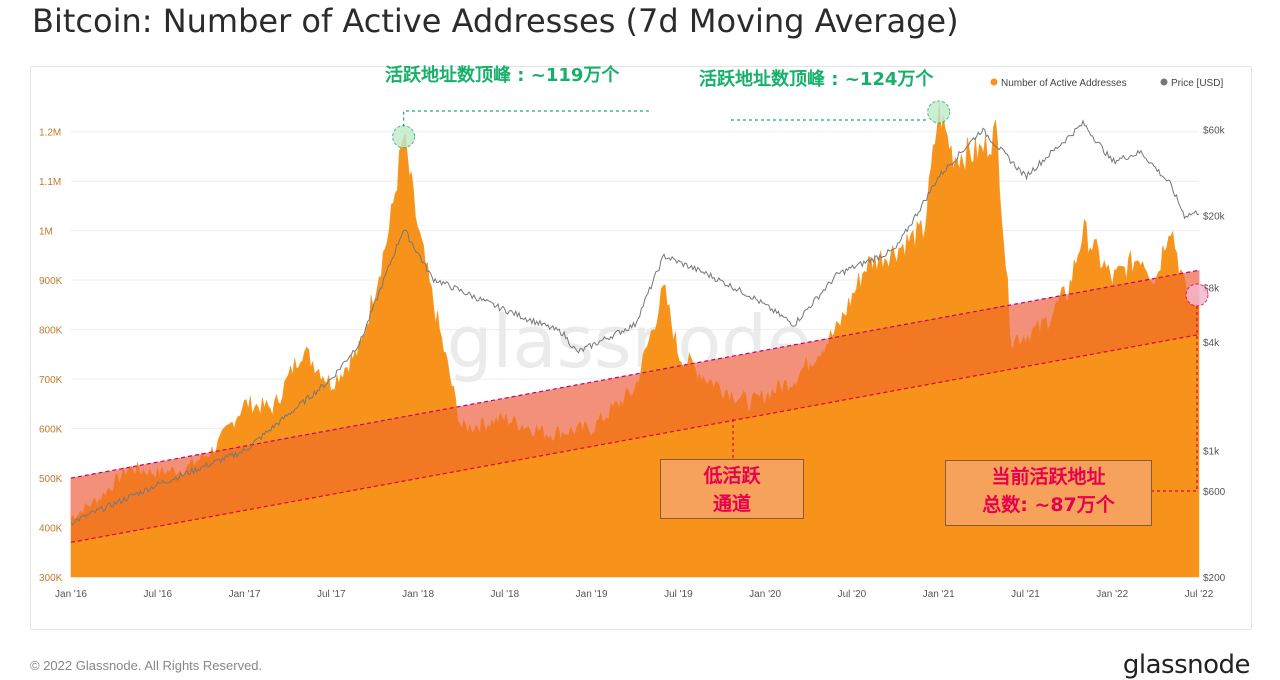  Describe the element at coordinates (331, 594) in the screenshot. I see `x-tick-label: Jul '17` at that location.